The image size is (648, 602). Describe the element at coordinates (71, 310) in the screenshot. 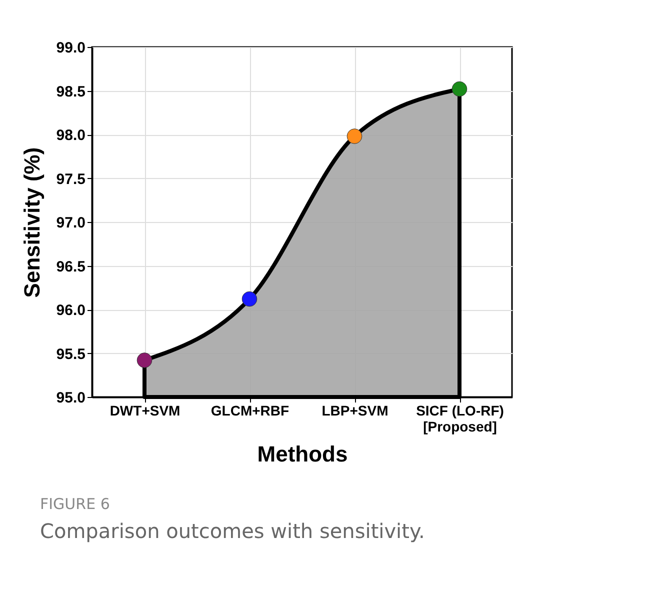

I see `y-tick-label: 96.0` at that location.